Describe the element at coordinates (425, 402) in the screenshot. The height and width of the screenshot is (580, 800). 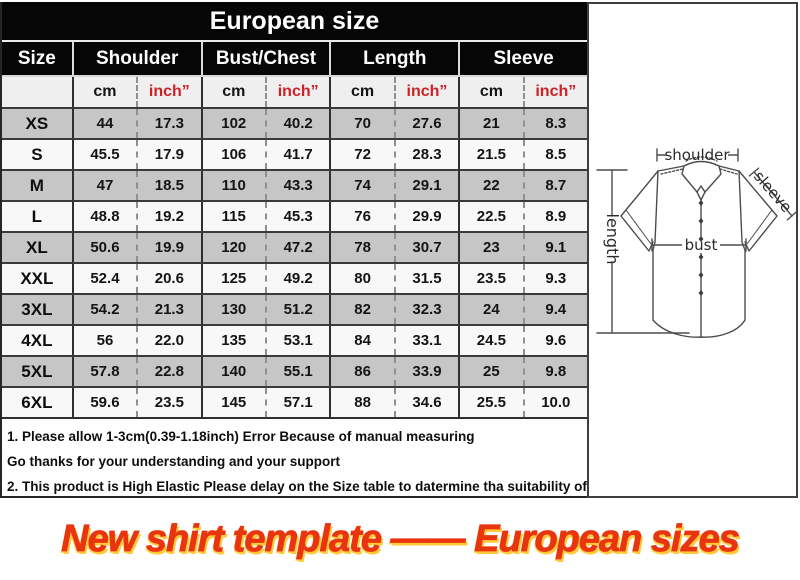
I see `value-cell: 34.6` at that location.